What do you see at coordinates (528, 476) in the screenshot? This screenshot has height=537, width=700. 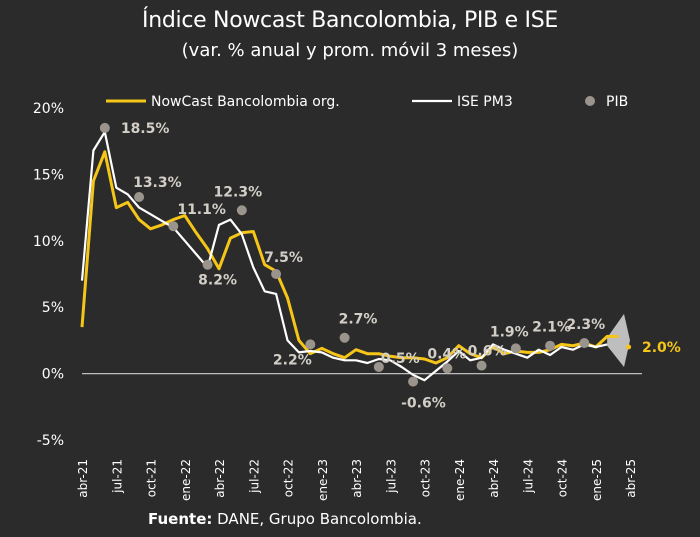 I see `x-tick-label: jul-24` at bounding box center [528, 476].